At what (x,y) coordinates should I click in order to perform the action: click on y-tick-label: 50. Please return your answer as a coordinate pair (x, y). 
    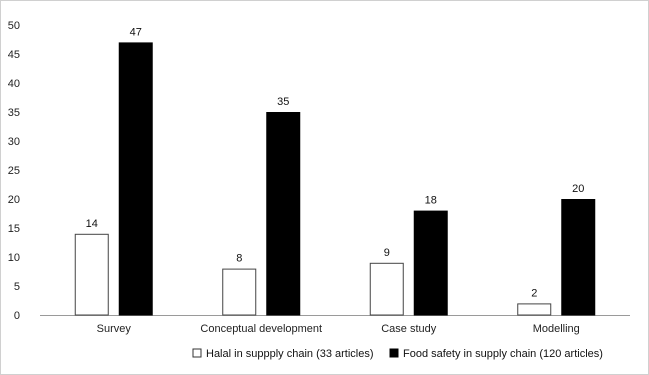
    Looking at the image, I should click on (14, 26).